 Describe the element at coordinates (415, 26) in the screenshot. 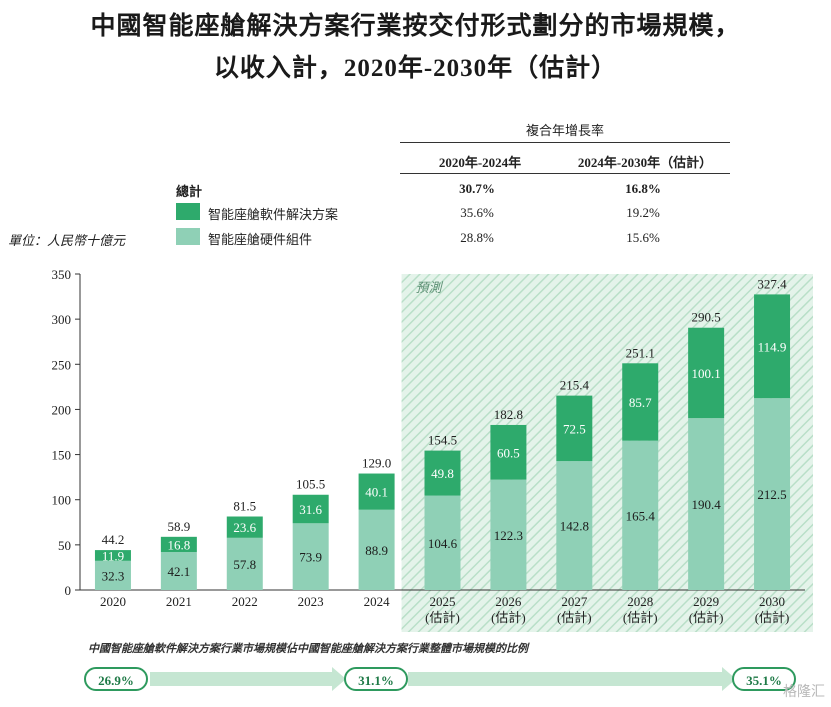

I see `chart-title-line1: 中國智能座艙解決方案行業按交付形式劃分的市場規模，` at that location.